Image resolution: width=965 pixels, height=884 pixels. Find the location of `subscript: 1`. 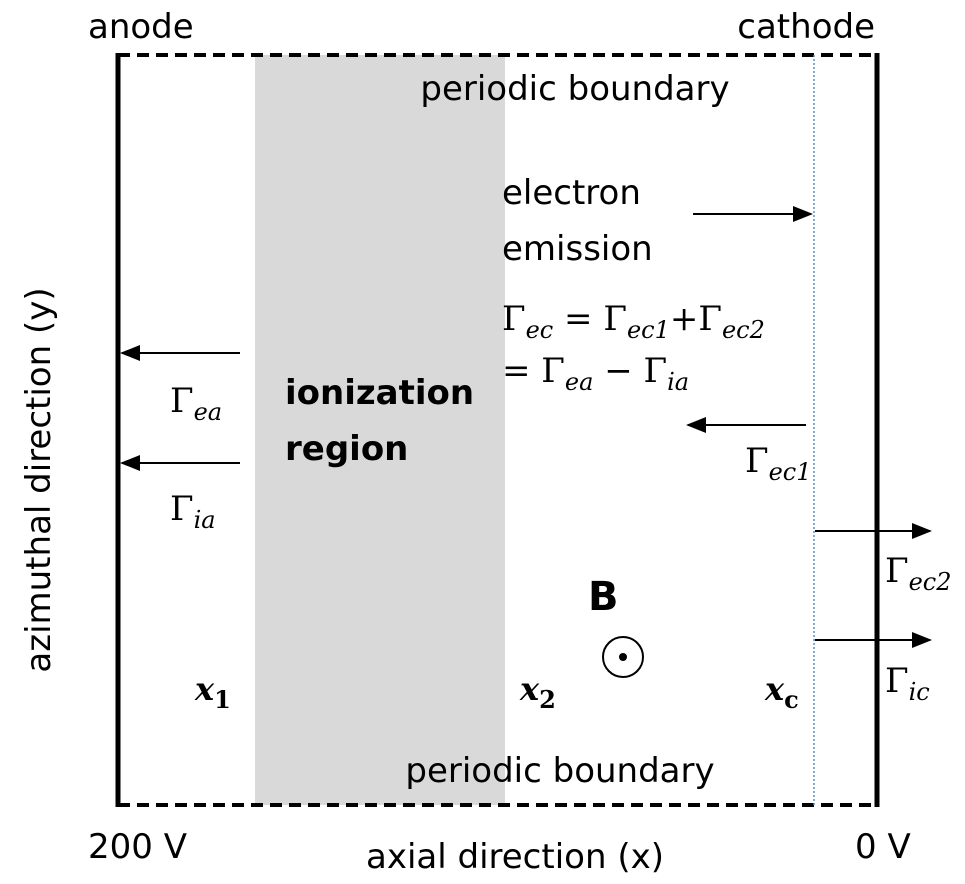

subscript: 1 is located at coordinates (222, 699).